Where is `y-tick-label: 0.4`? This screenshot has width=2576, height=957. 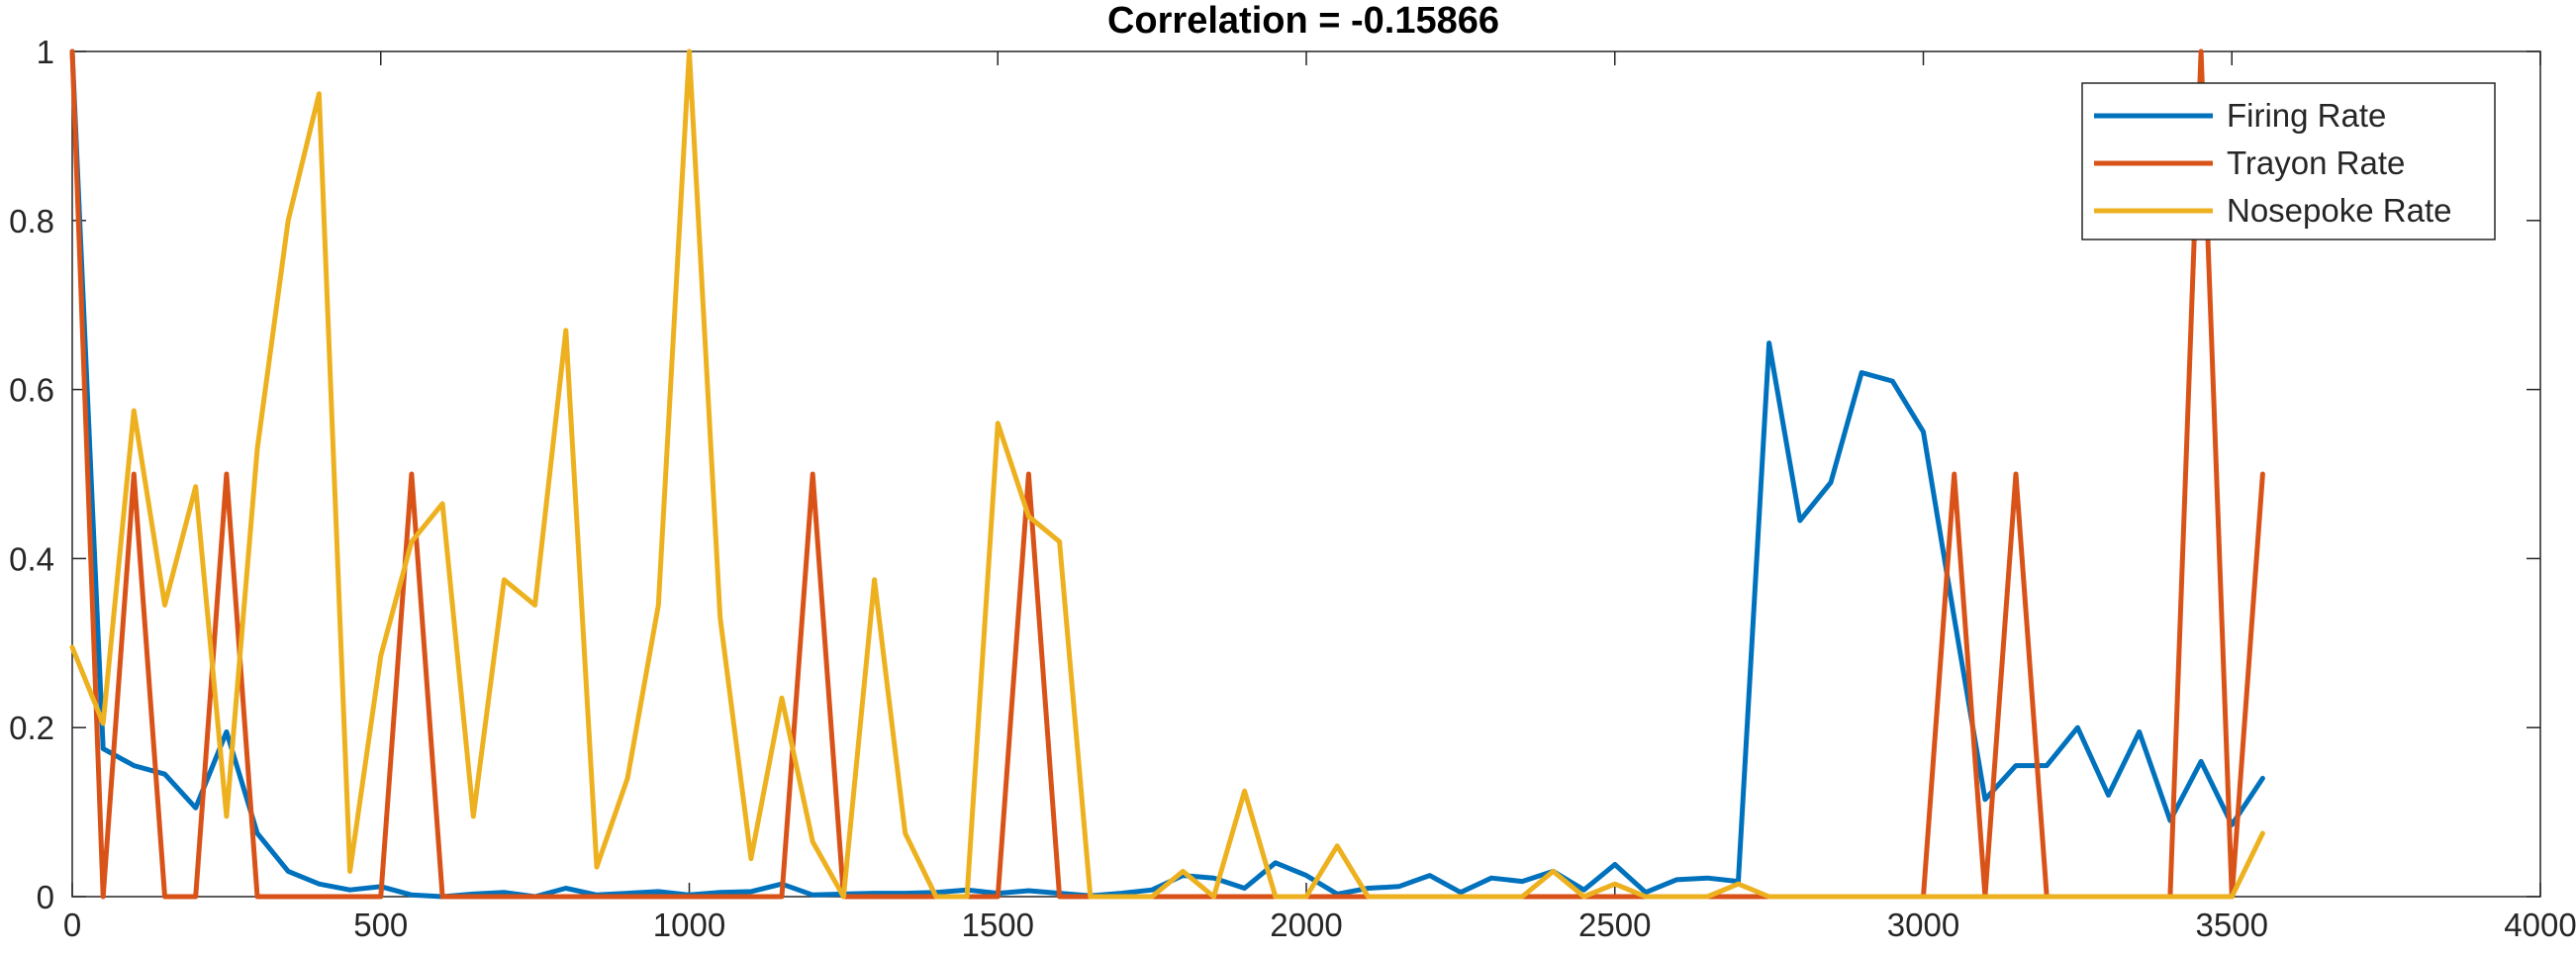 y-tick-label: 0.4 is located at coordinates (31, 558).